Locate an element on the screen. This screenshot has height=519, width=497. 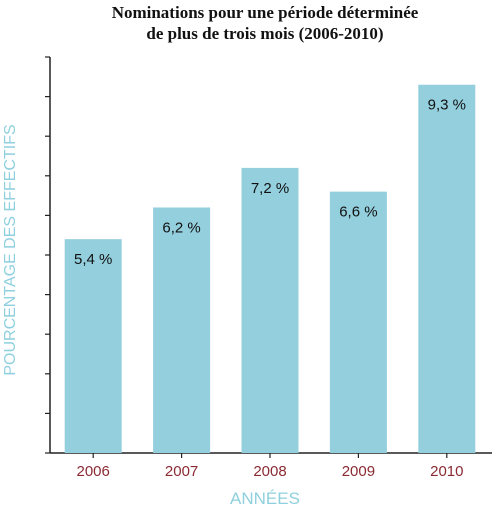
bar-2008 is located at coordinates (270, 310).